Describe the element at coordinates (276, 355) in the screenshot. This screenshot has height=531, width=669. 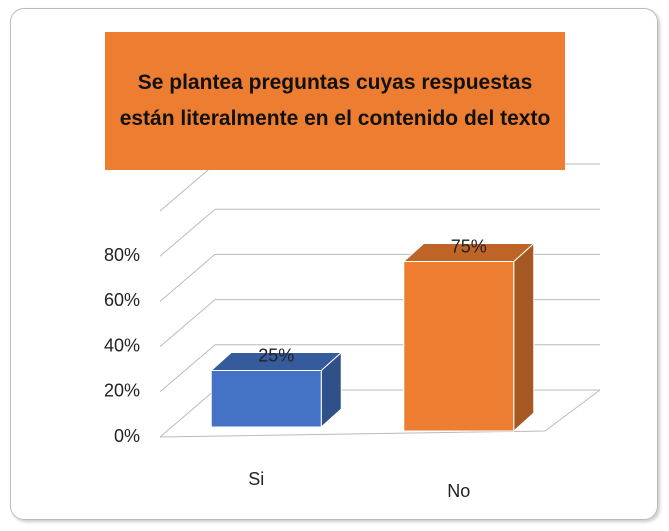
I see `value-label: 25%` at that location.